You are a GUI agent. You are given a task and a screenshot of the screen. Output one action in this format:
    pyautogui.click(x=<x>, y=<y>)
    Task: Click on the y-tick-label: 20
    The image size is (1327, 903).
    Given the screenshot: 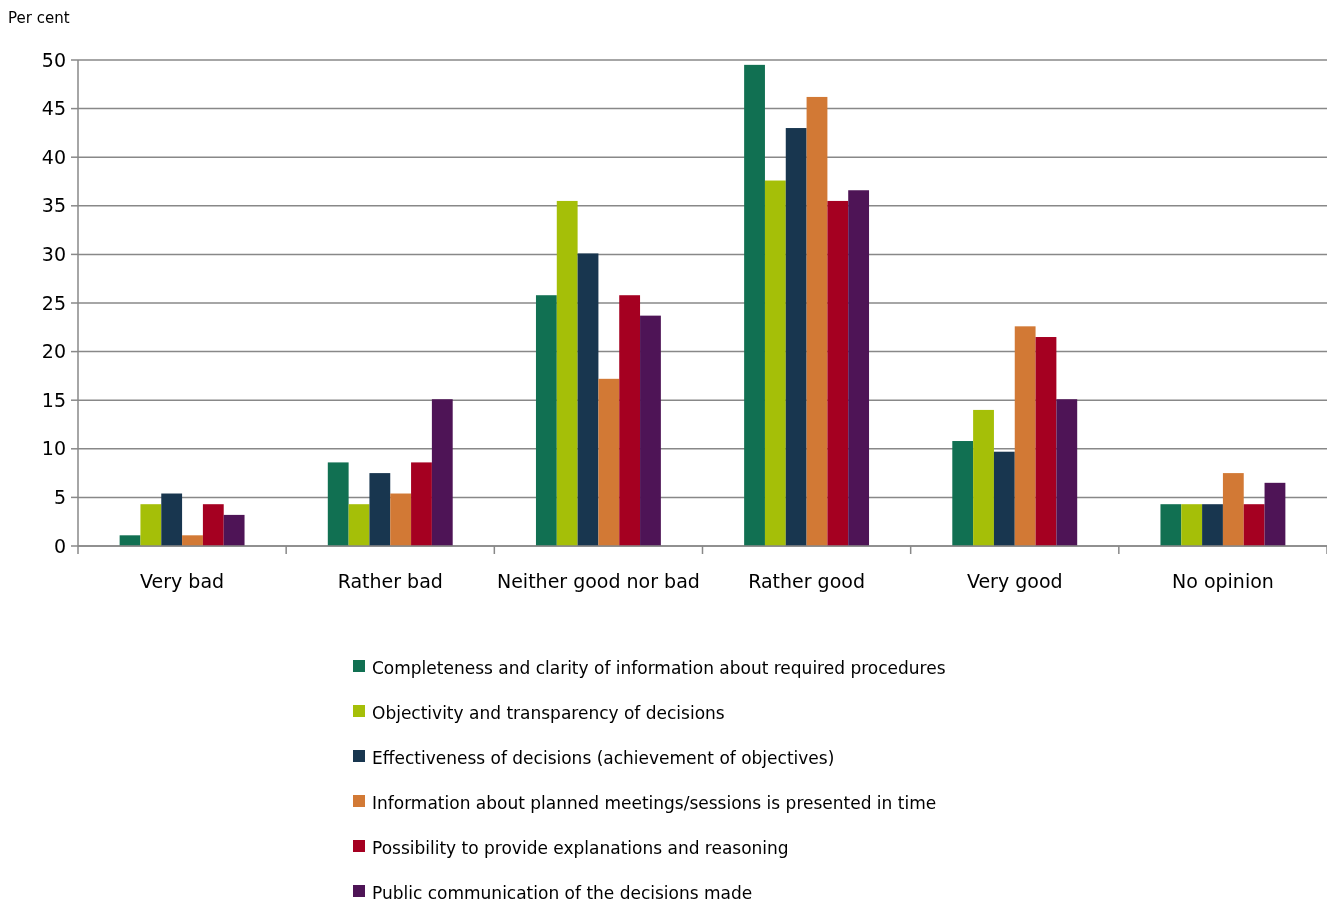 What is the action you would take?
    pyautogui.click(x=53, y=351)
    